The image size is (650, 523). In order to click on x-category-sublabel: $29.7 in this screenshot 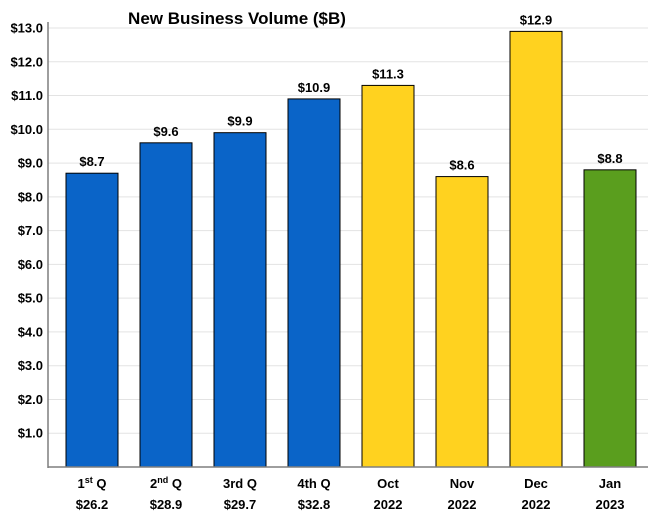, I will do `click(240, 504)`.